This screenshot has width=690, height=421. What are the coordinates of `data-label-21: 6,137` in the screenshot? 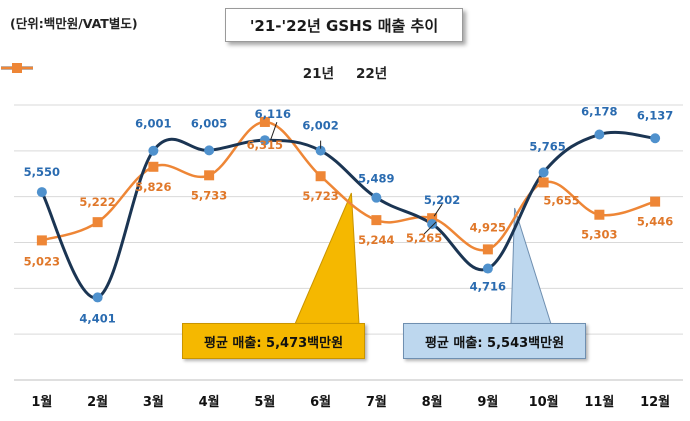 It's located at (655, 115).